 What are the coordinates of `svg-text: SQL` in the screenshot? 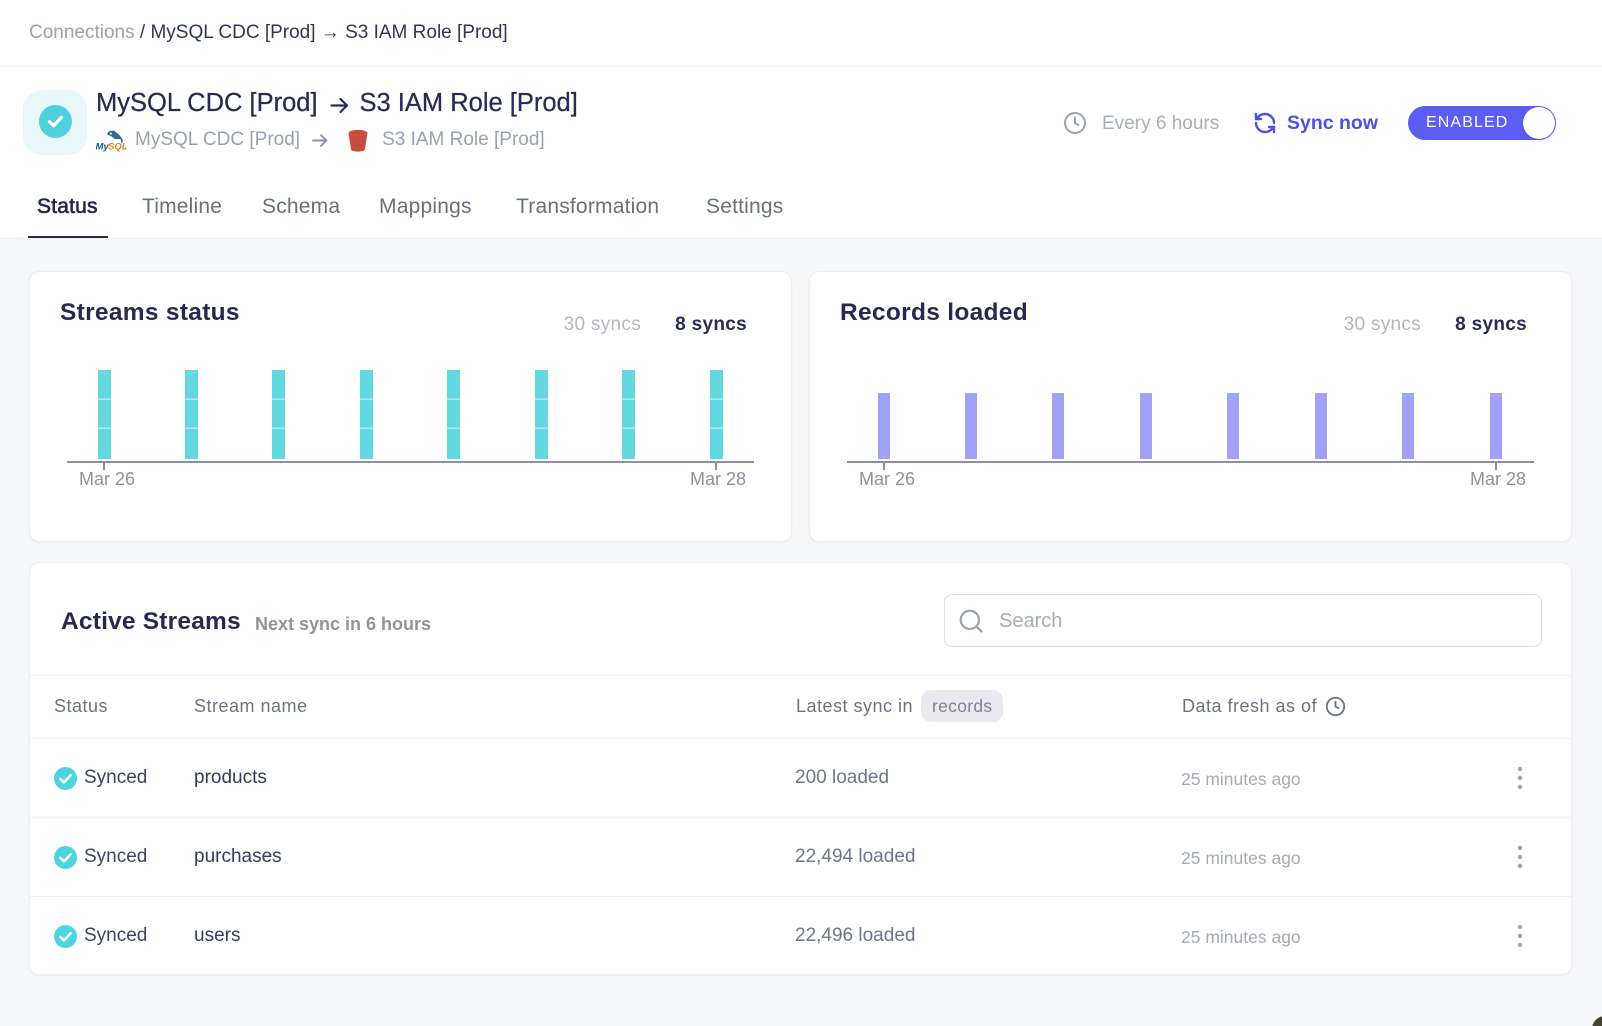 It's located at (117, 146).